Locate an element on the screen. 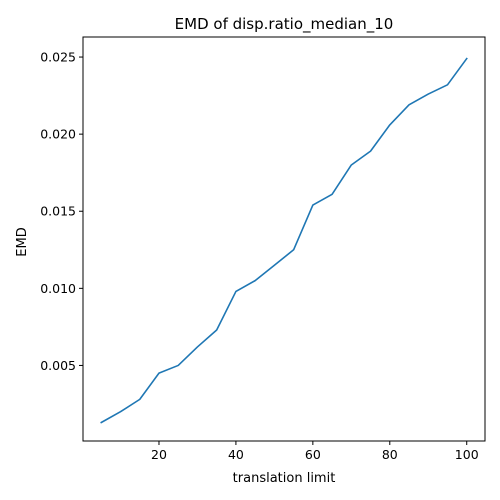 The height and width of the screenshot is (500, 500). x-tick-label: 60 is located at coordinates (313, 454).